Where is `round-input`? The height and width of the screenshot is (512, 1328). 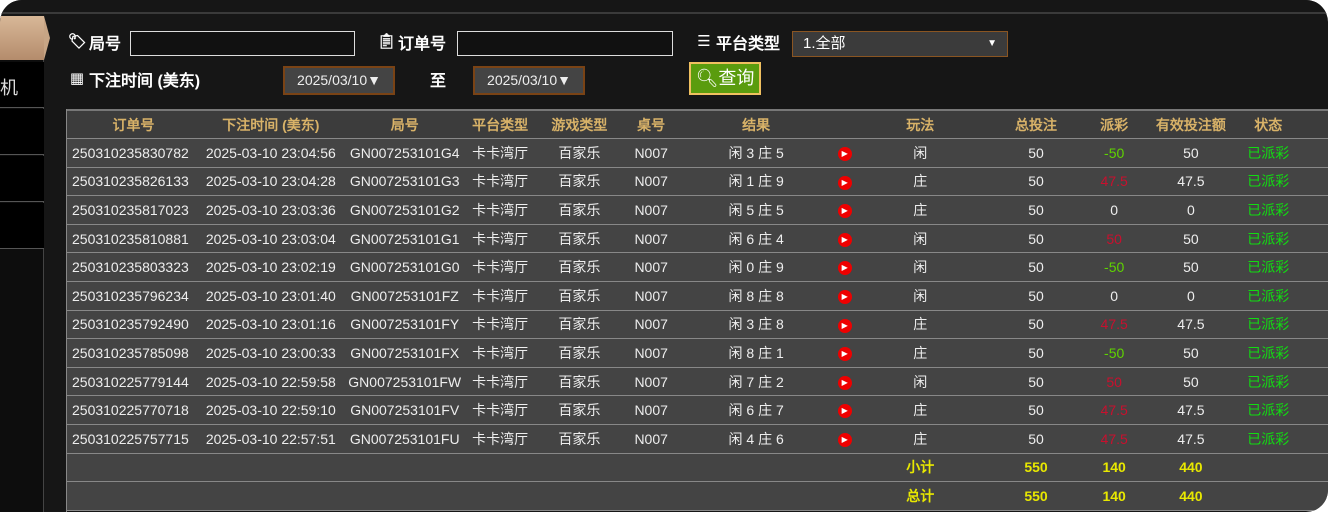
round-input is located at coordinates (242, 43).